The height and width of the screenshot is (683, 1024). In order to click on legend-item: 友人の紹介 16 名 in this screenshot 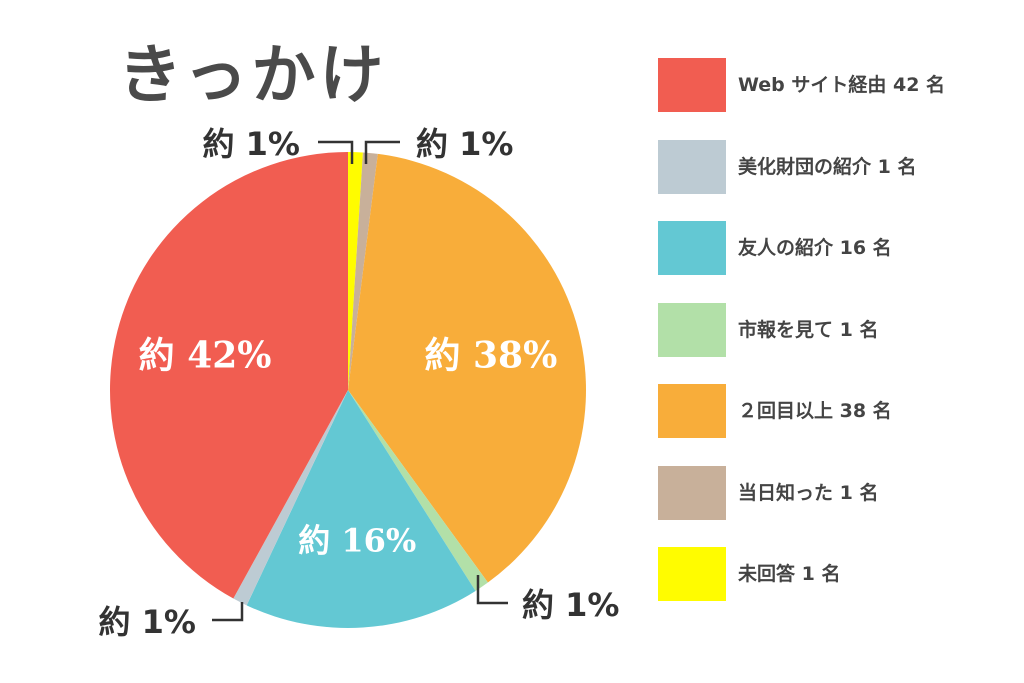, I will do `click(838, 248)`.